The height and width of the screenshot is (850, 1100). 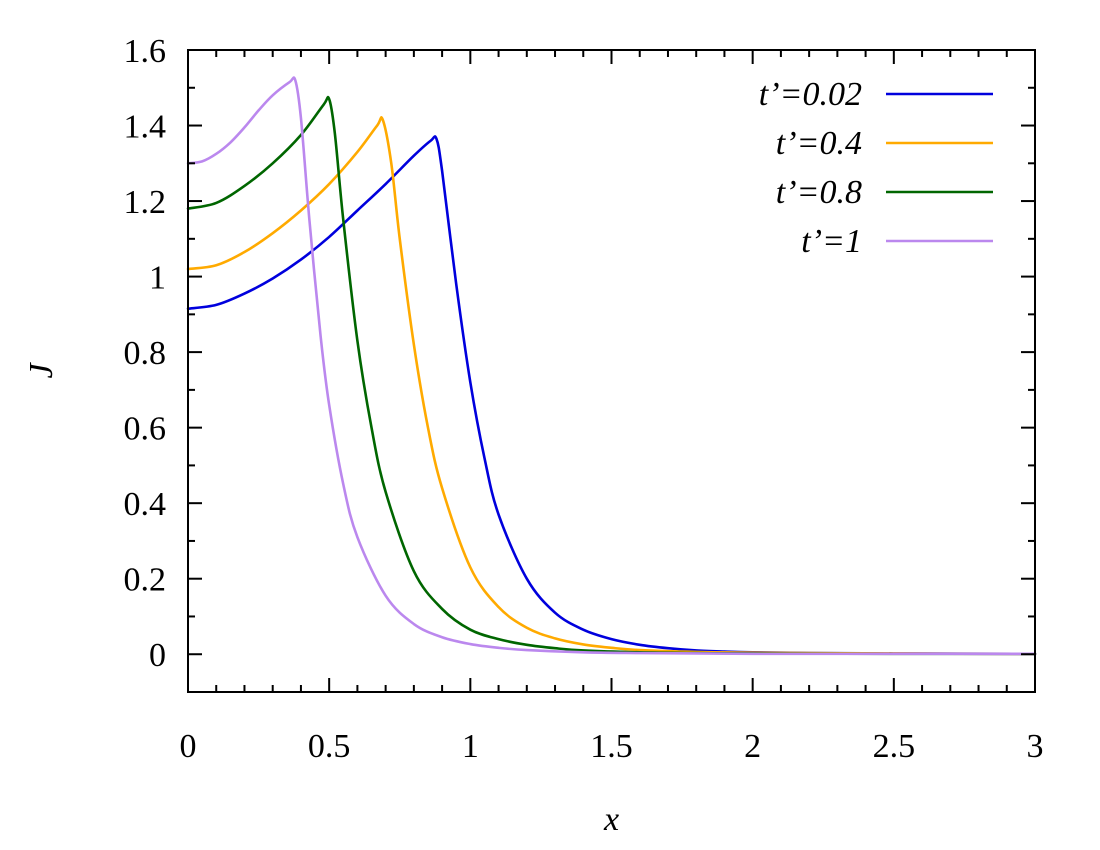 I want to click on legend-label-1: t’=0.02, so click(x=810, y=94).